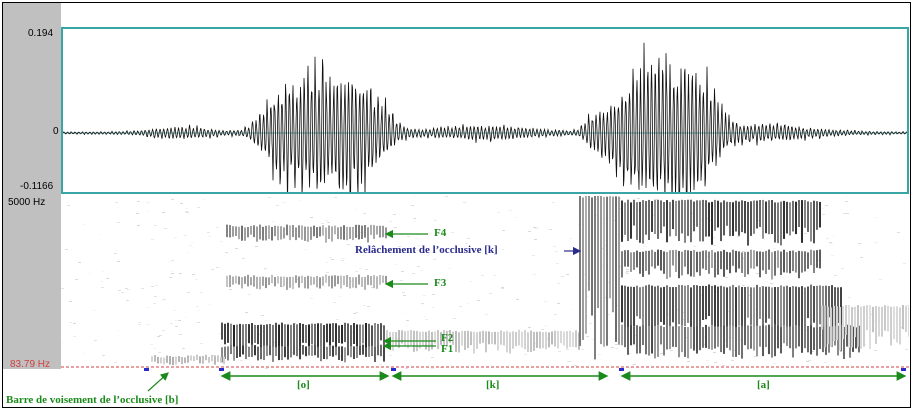 The image size is (913, 410). I want to click on voicing-bar-label: Barre de voisement de l’occlusive [b], so click(92, 400).